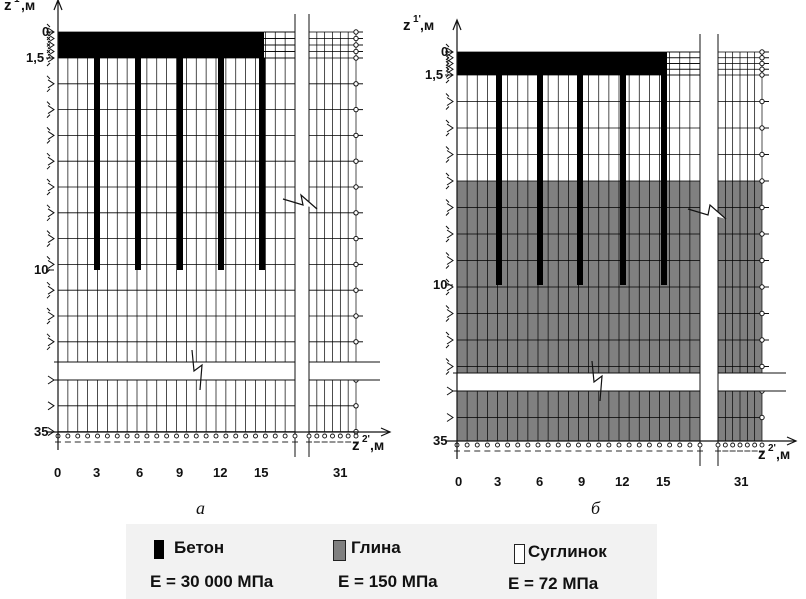  What do you see at coordinates (199, 547) in the screenshot?
I see `legend-label-concrete: Бетон` at bounding box center [199, 547].